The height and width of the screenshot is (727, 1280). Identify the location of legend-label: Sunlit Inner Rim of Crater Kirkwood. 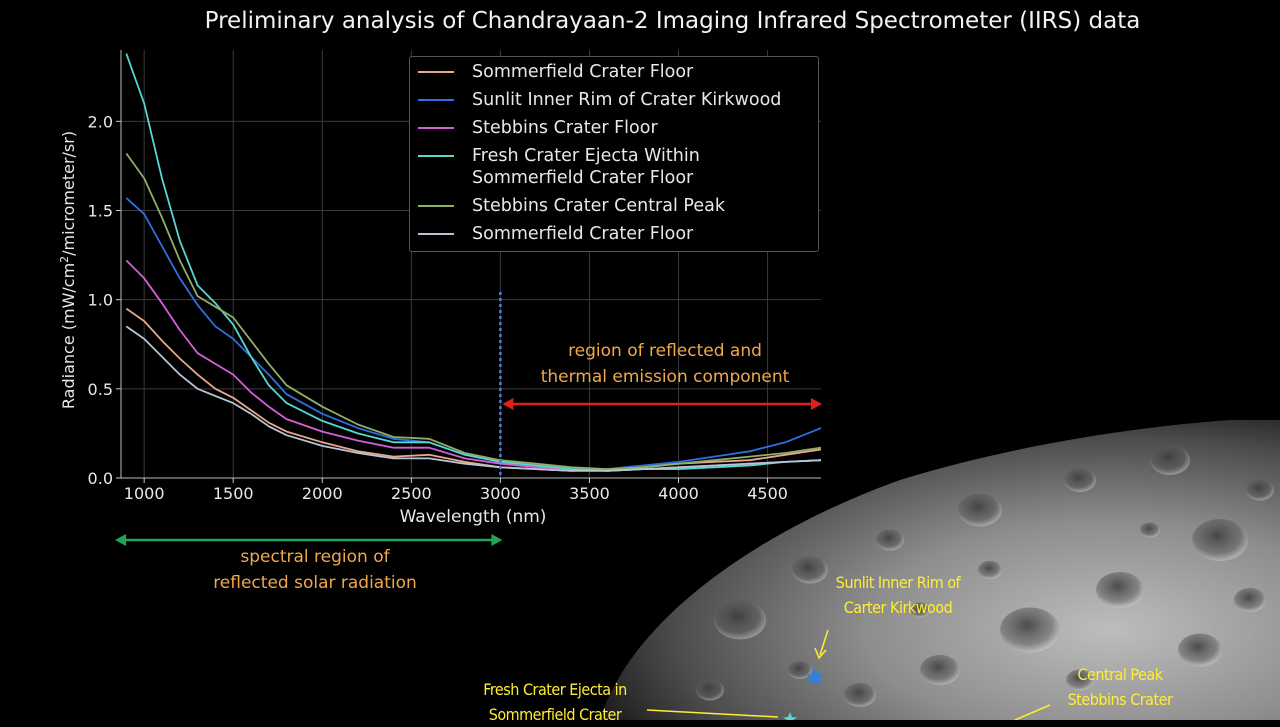
(627, 100).